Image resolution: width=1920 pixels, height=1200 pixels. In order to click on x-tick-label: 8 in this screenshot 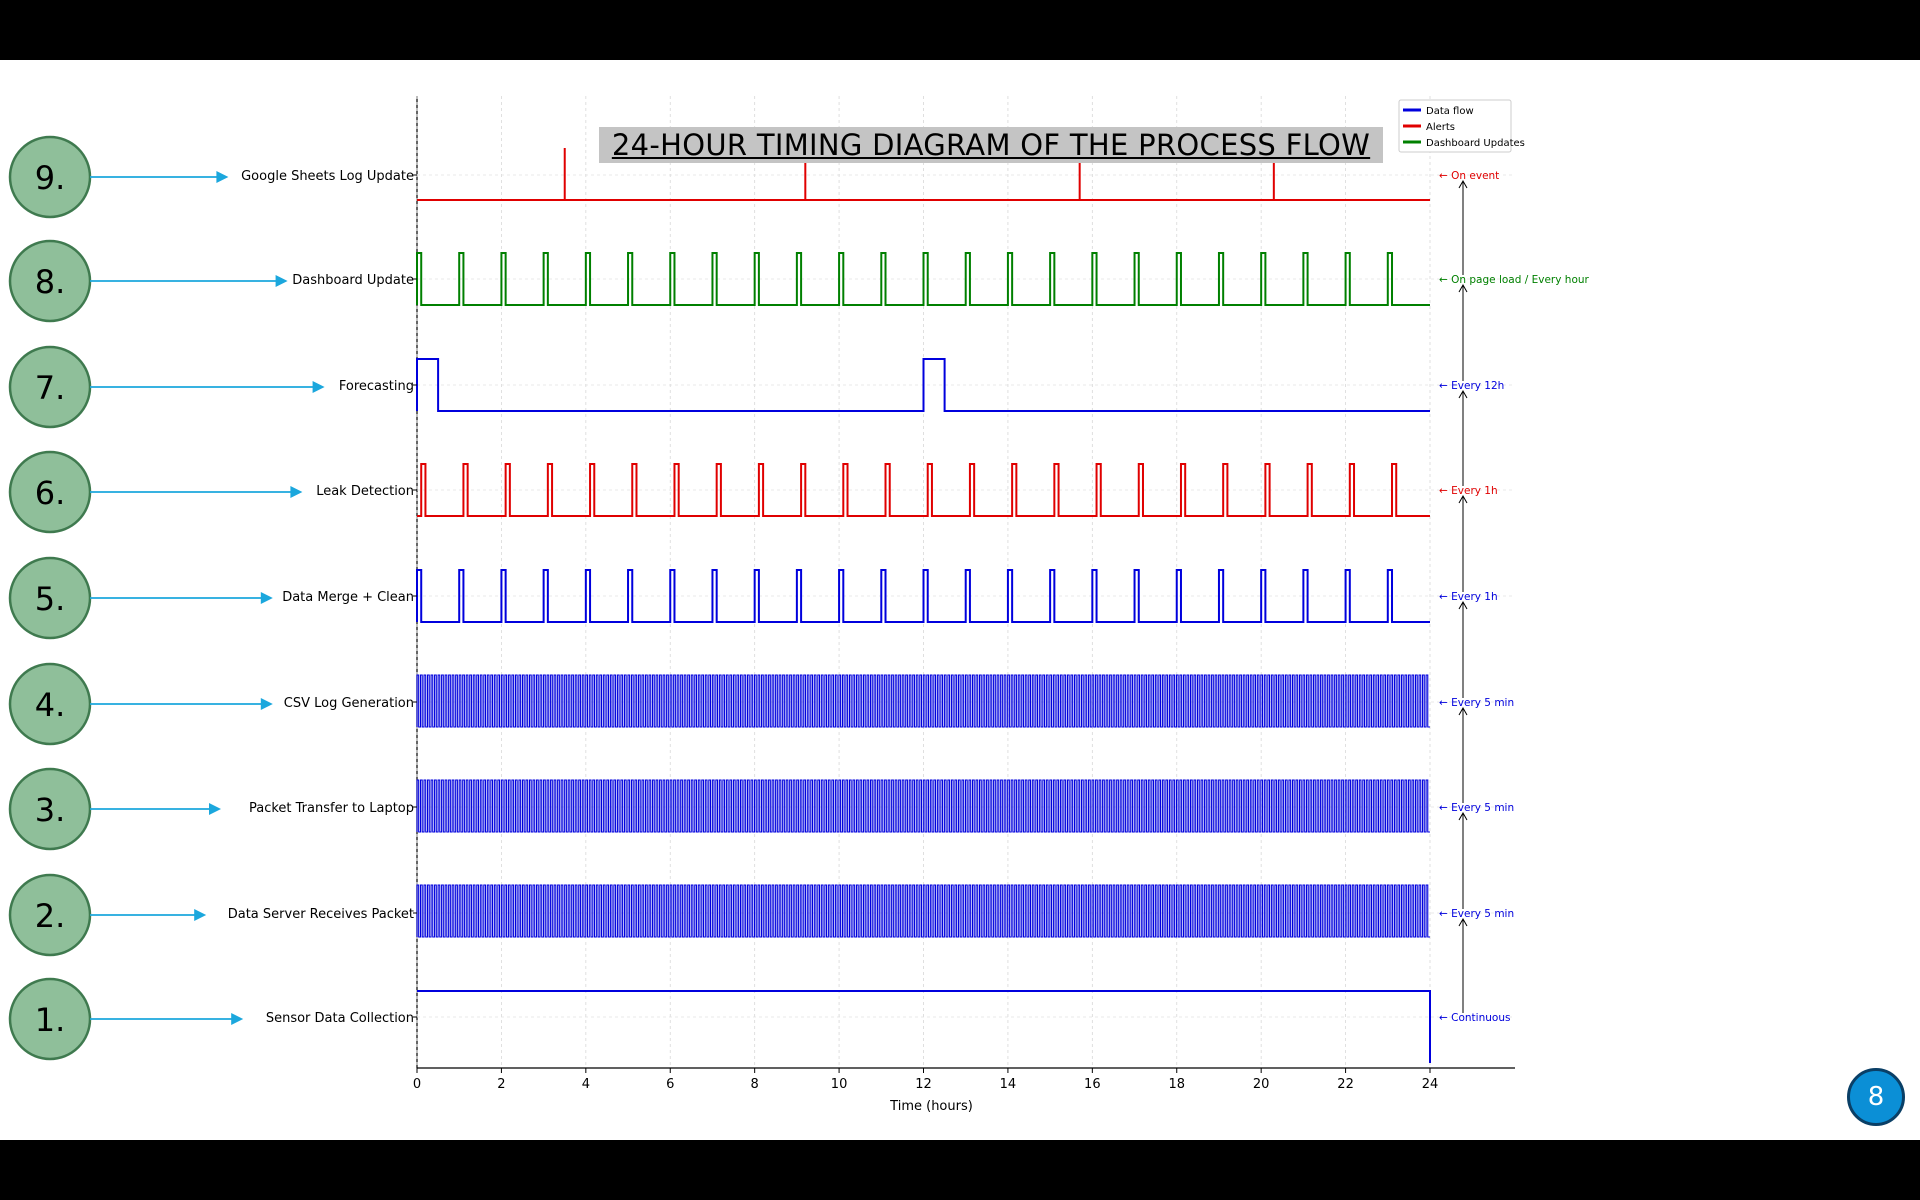, I will do `click(755, 1084)`.